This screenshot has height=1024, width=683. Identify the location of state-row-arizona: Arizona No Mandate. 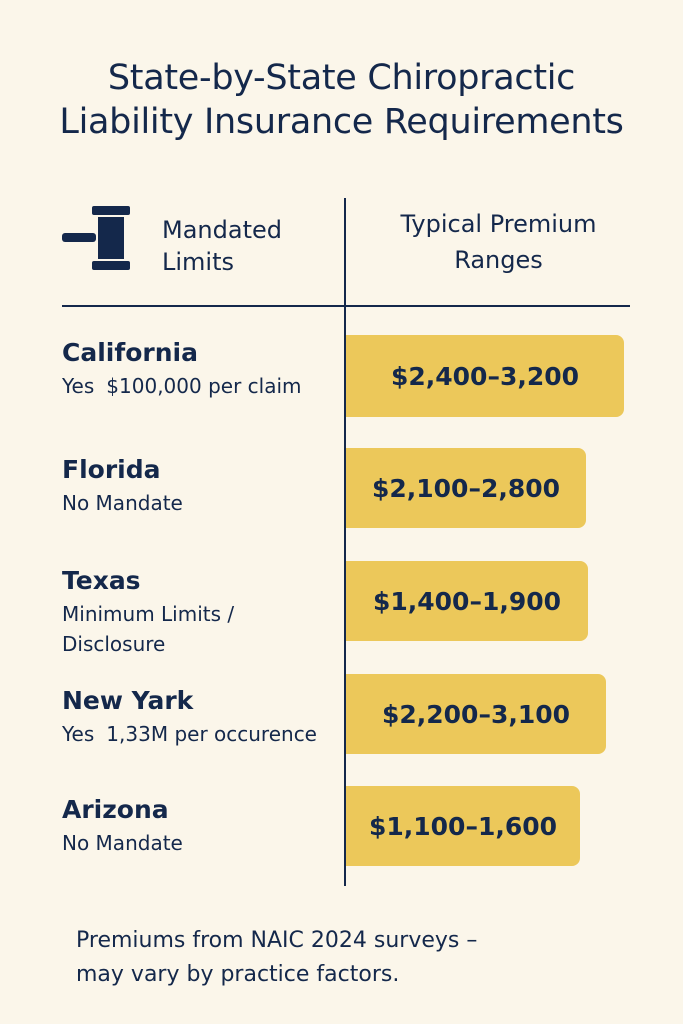
(122, 826).